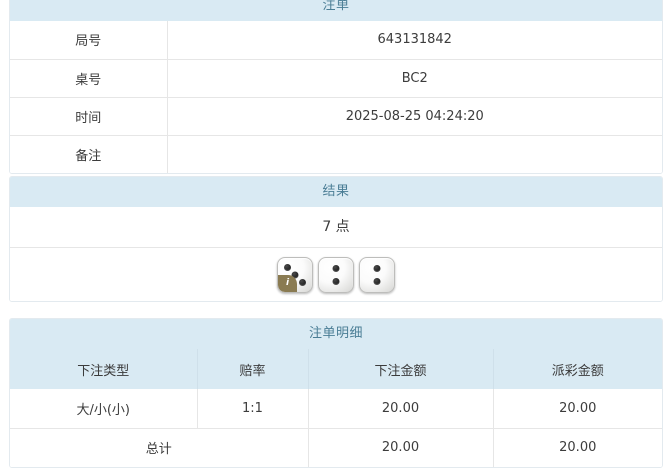 This screenshot has height=471, width=672. I want to click on cell-odds: 1:1, so click(252, 409).